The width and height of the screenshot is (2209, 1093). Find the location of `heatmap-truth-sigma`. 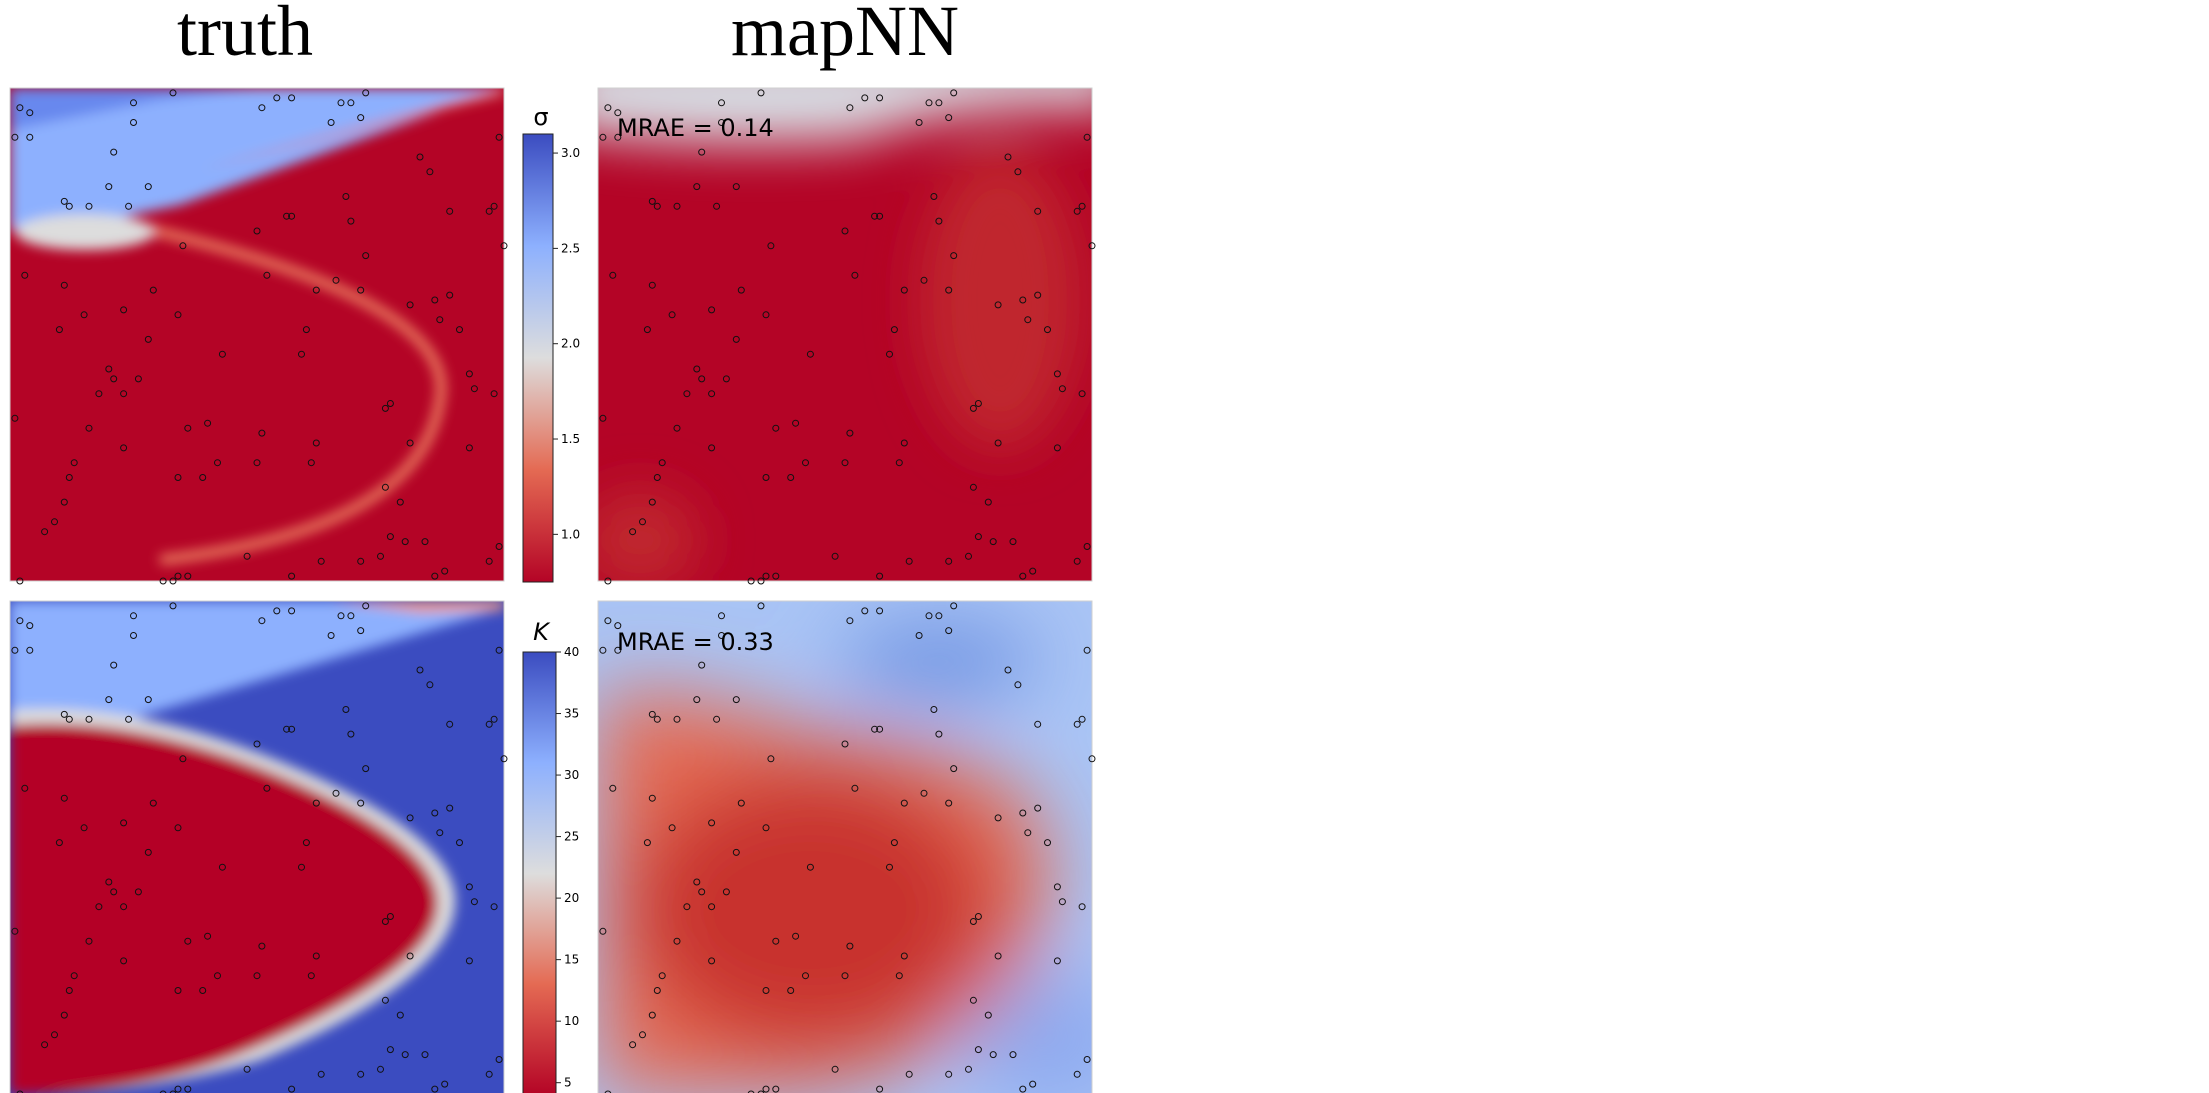

heatmap-truth-sigma is located at coordinates (257, 334).